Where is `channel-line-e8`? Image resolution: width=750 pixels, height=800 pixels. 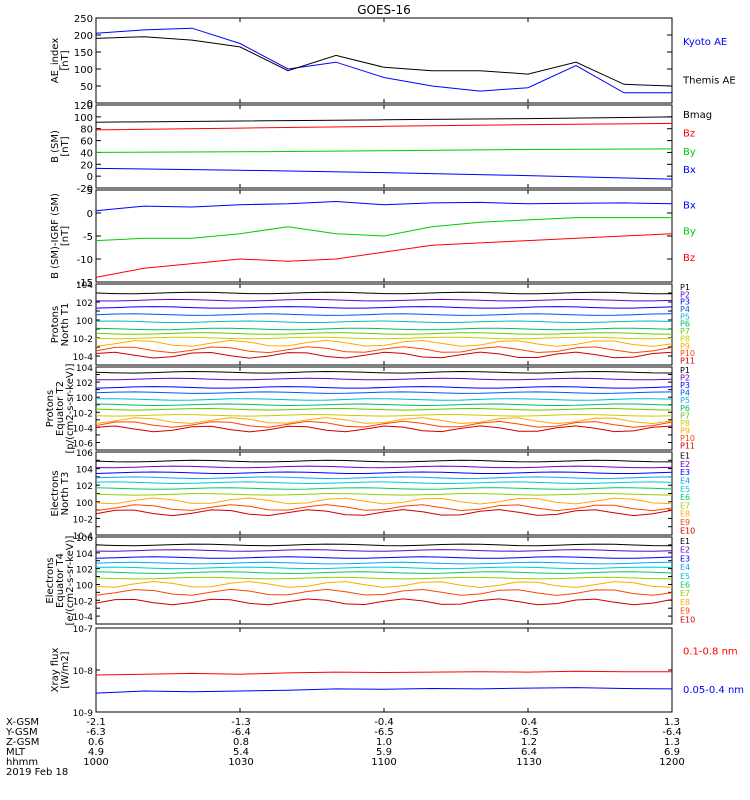 channel-line-e8 is located at coordinates (384, 501).